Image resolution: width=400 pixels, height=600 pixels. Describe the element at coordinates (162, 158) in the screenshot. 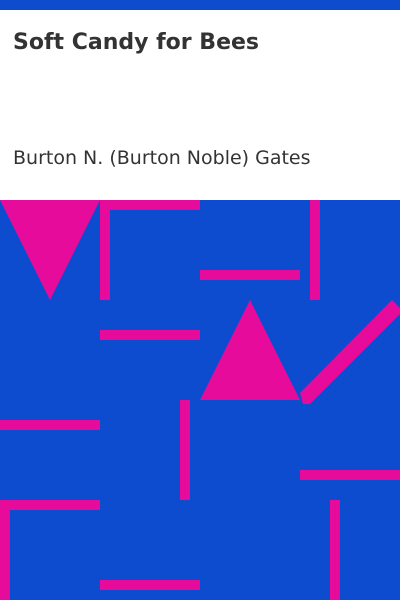

I see `book-author: Burton N. (Burton Noble) Gates` at that location.